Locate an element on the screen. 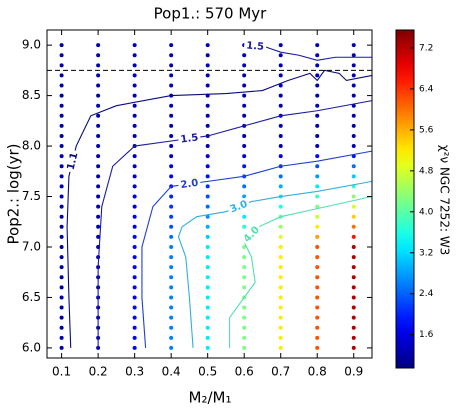  contour-label-bg is located at coordinates (189, 138).